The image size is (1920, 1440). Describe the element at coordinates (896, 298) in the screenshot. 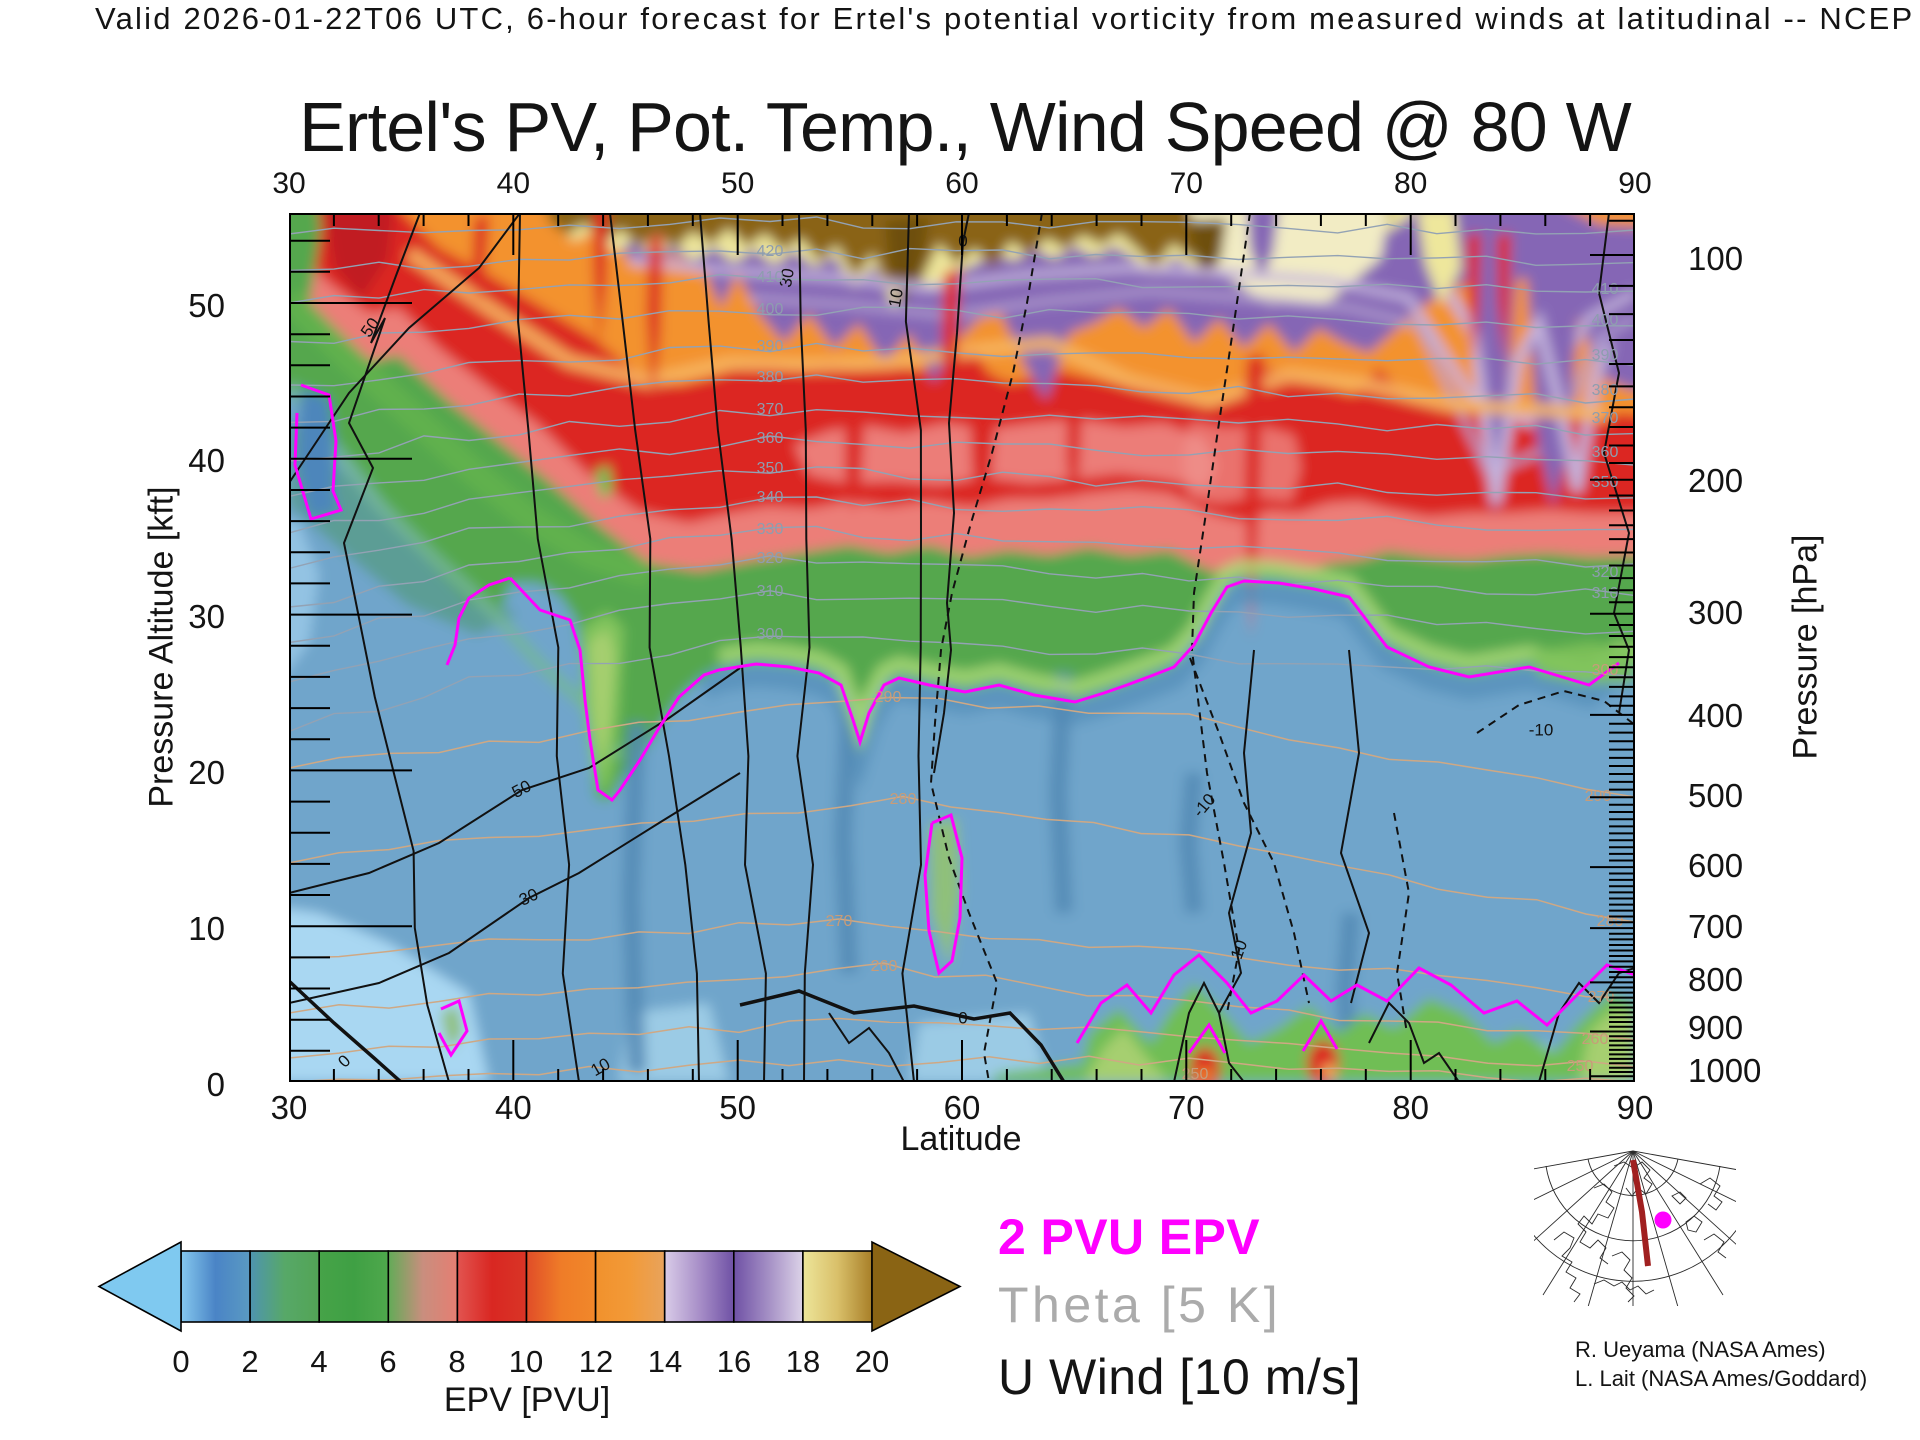

I see `svg-text: 10` at that location.